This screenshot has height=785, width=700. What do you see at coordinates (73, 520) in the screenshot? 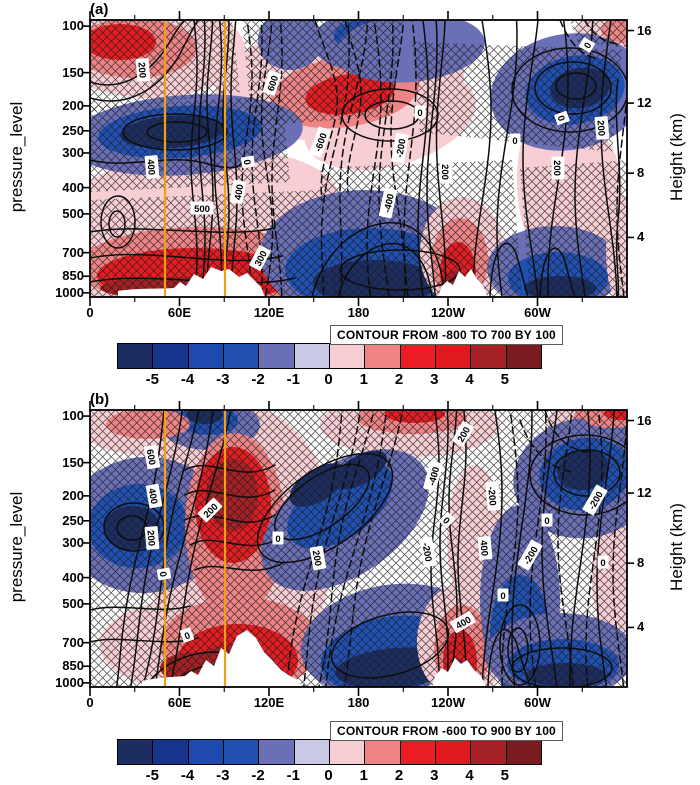
I see `pressure-tick-label: 250` at bounding box center [73, 520].